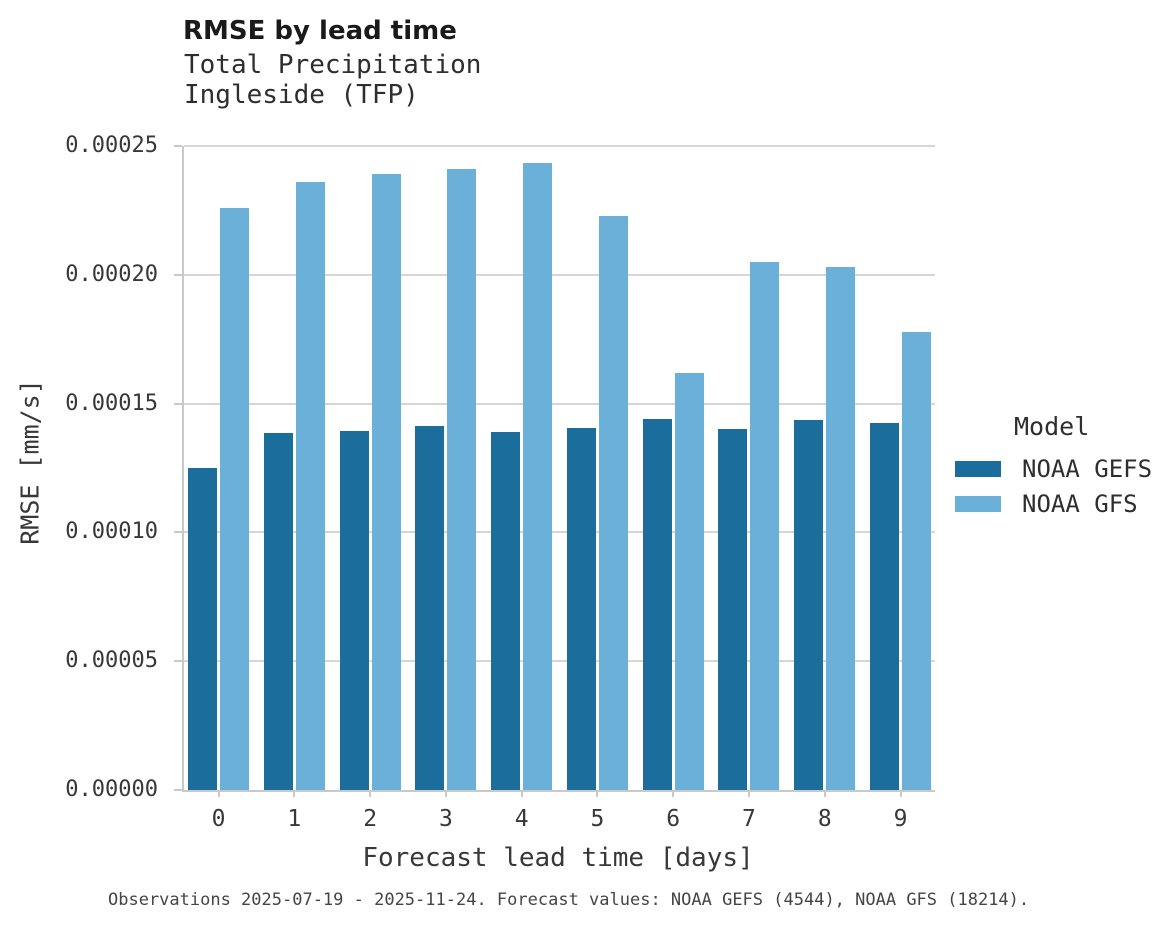 This screenshot has width=1175, height=928. What do you see at coordinates (111, 661) in the screenshot?
I see `y-tick-label: 0.00005` at bounding box center [111, 661].